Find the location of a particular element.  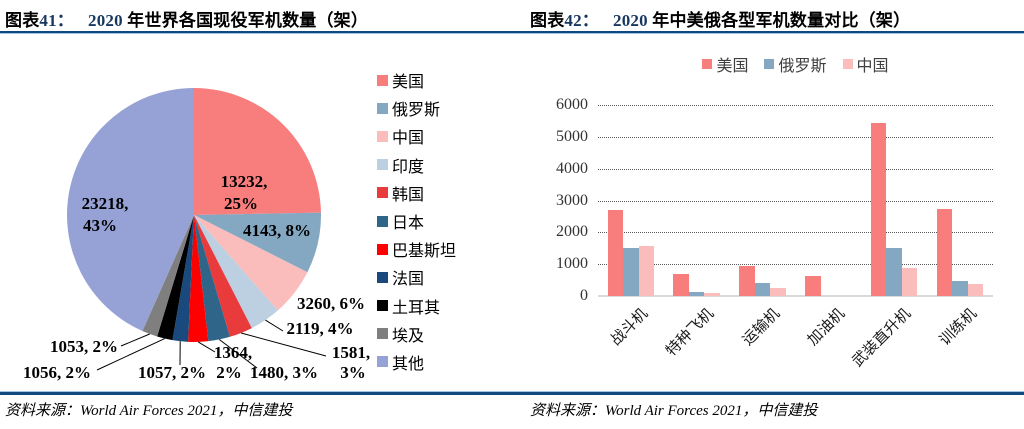

source-divider-rule is located at coordinates (512, 393).